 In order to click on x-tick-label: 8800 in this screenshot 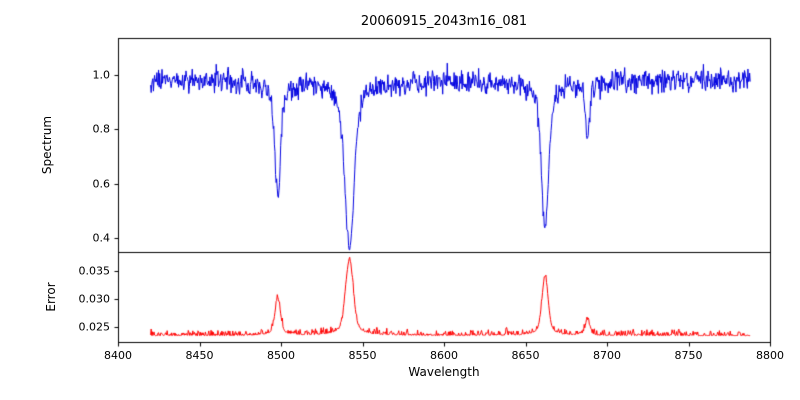, I will do `click(770, 355)`.